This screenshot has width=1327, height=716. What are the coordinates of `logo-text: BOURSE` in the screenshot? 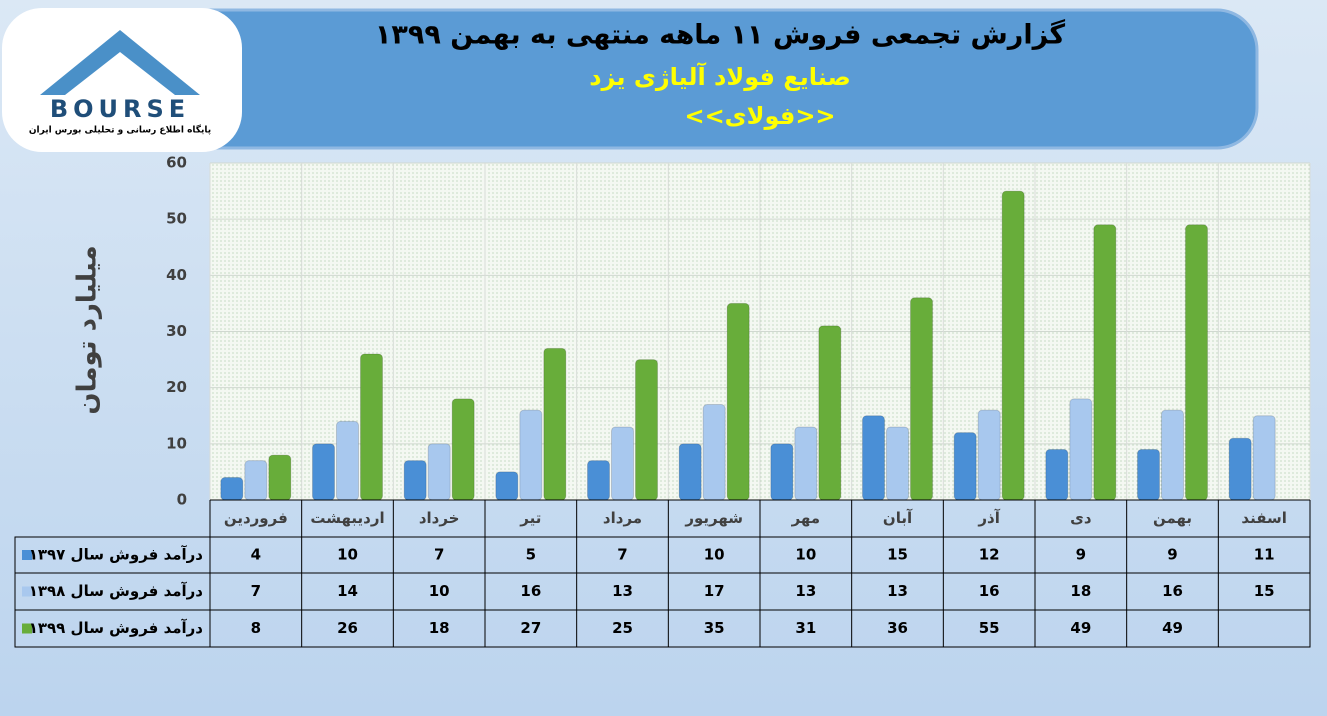 It's located at (120, 109).